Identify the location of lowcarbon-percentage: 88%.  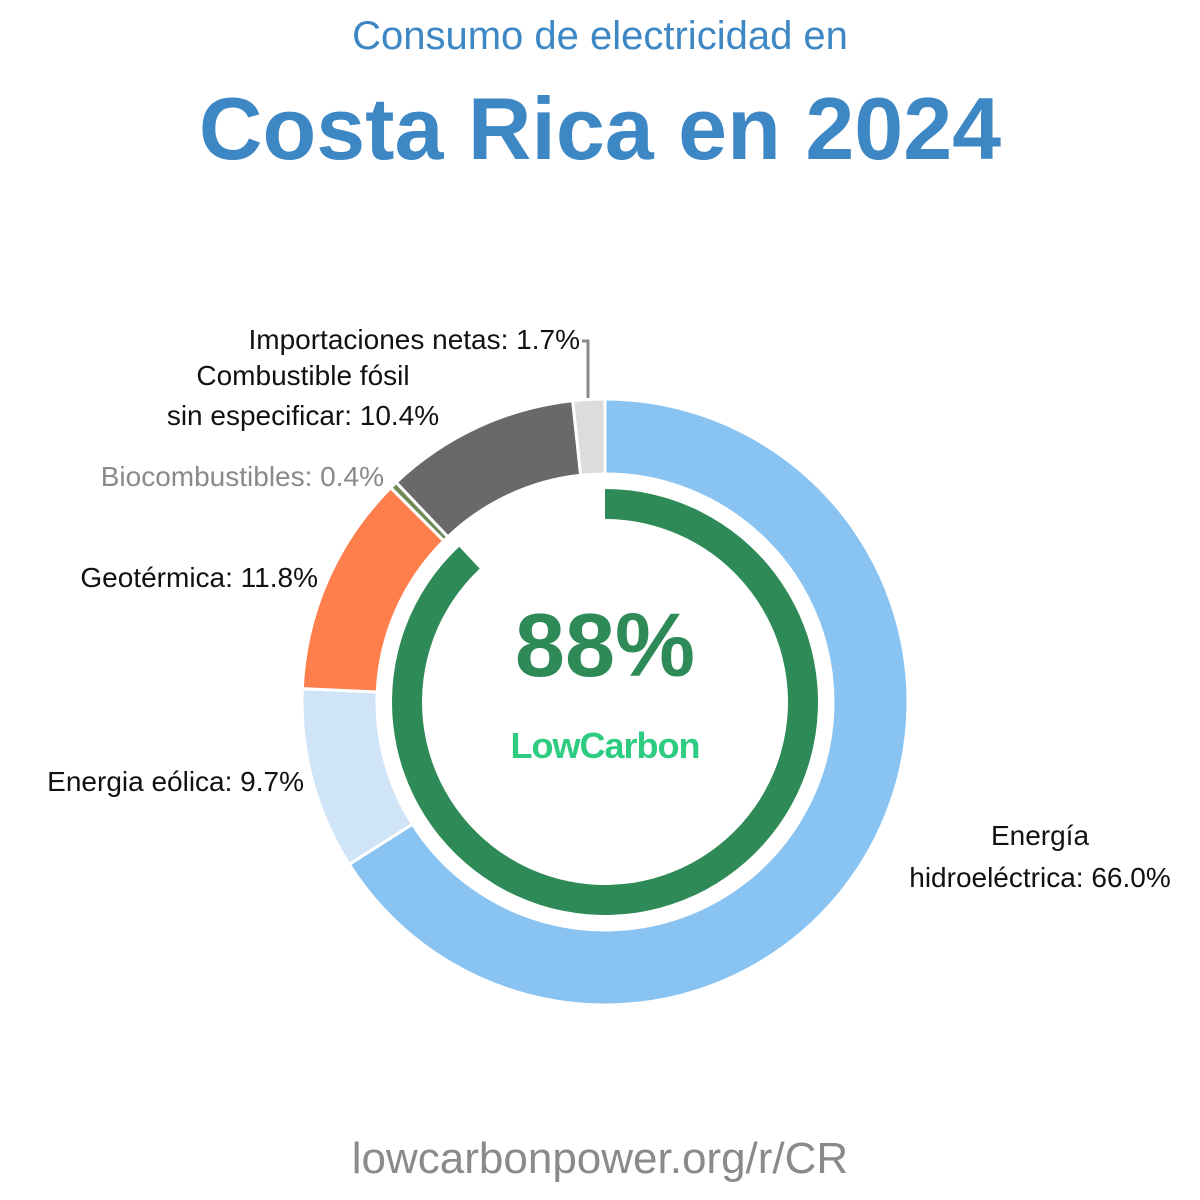
(605, 646).